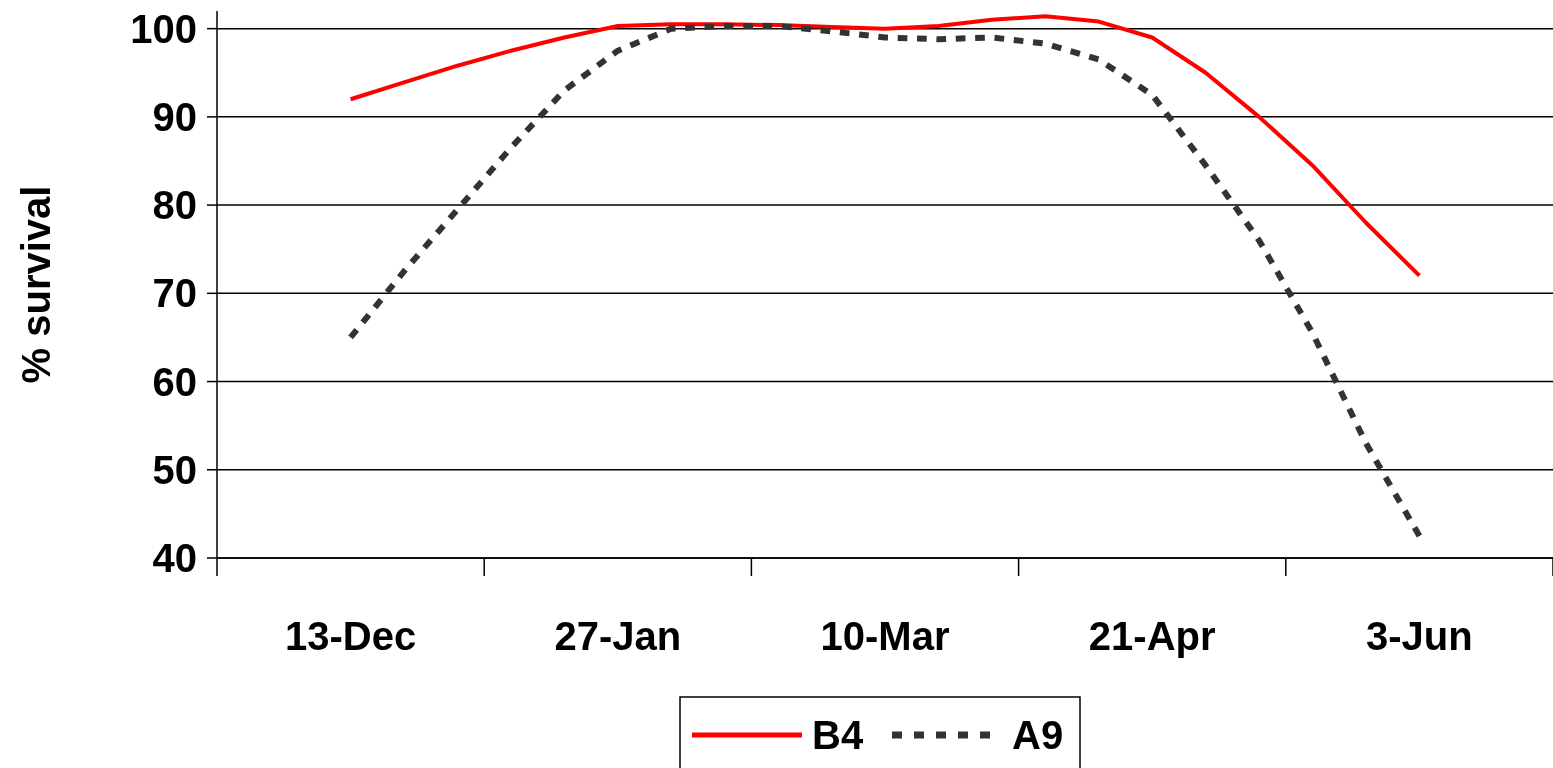 The width and height of the screenshot is (1553, 768). I want to click on x-tick-label: 3-Jun, so click(1419, 636).